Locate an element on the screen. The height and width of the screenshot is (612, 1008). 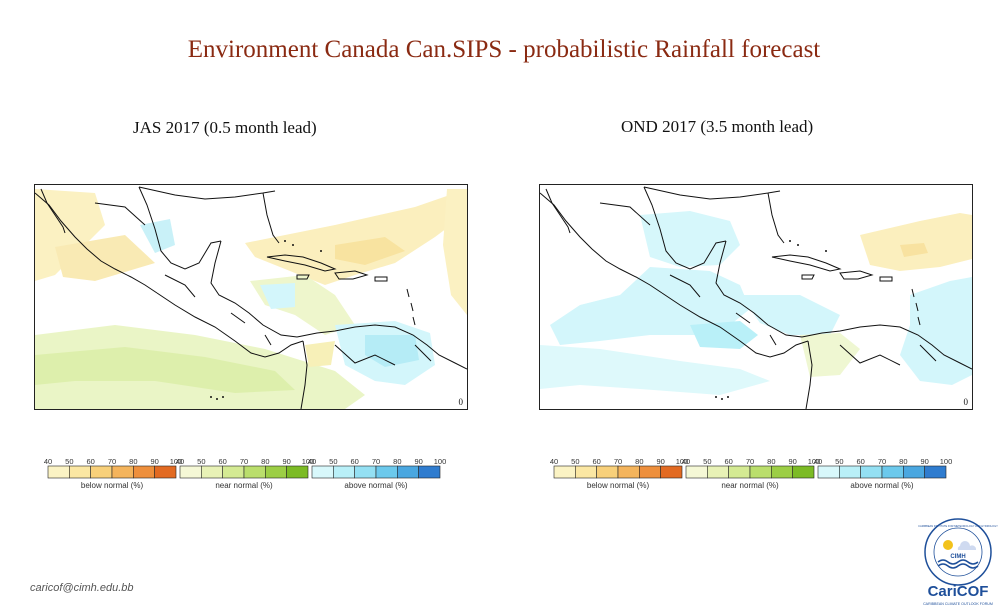
below-normal-tick-4: 80 is located at coordinates (639, 461).